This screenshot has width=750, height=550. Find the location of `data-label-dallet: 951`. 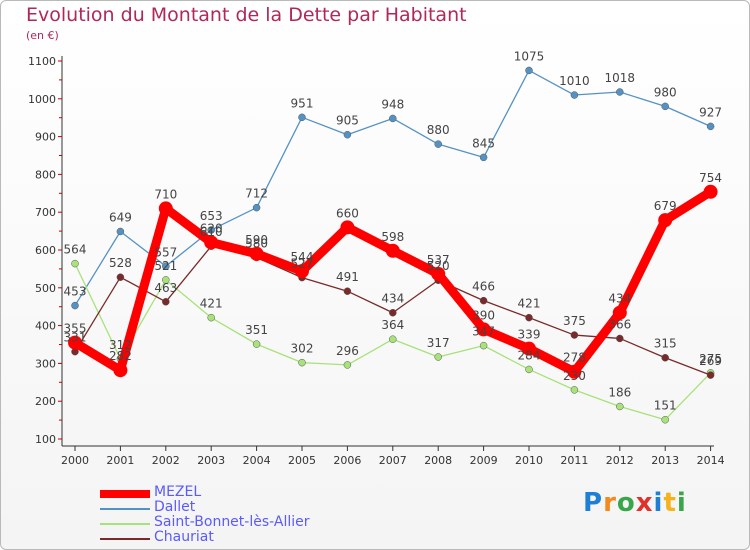

data-label-dallet: 951 is located at coordinates (302, 103).